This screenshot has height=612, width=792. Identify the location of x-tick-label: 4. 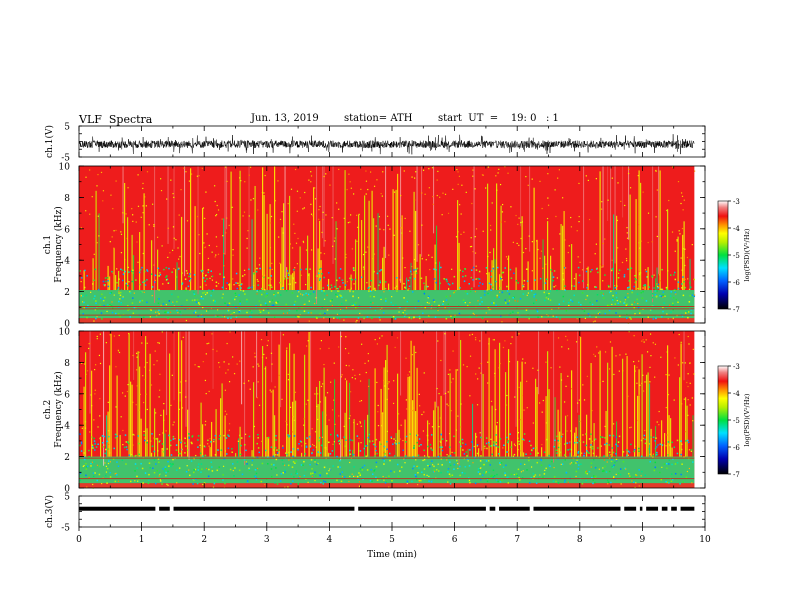
(330, 540).